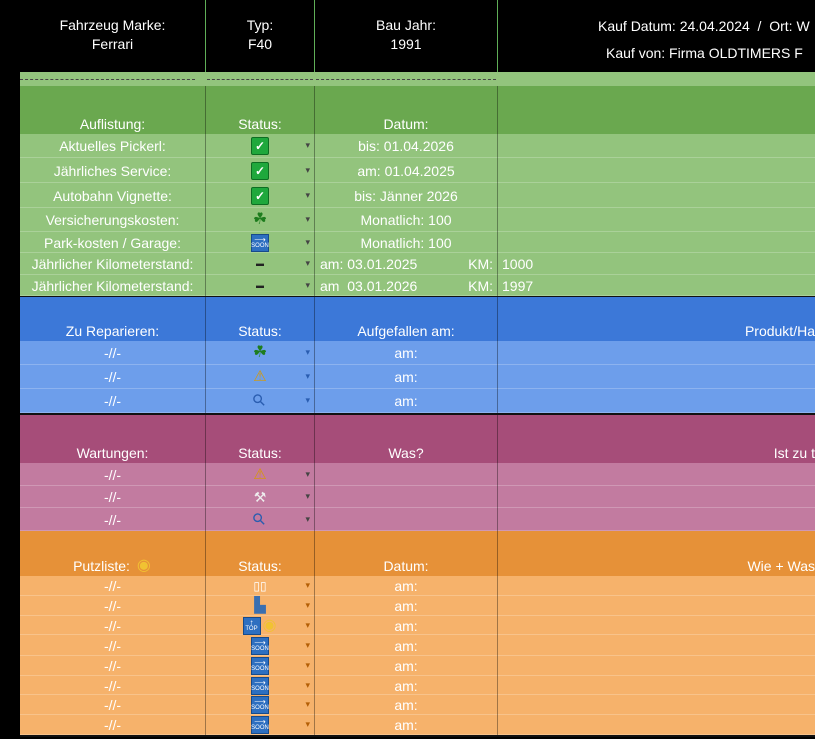 This screenshot has width=815, height=739. Describe the element at coordinates (251, 622) in the screenshot. I see `top-arrow: ↑` at that location.